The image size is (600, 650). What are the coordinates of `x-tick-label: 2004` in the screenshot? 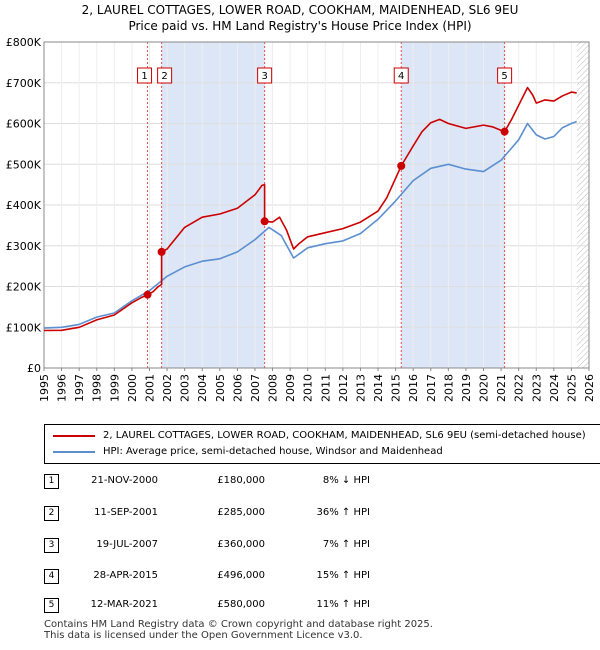 It's located at (202, 388).